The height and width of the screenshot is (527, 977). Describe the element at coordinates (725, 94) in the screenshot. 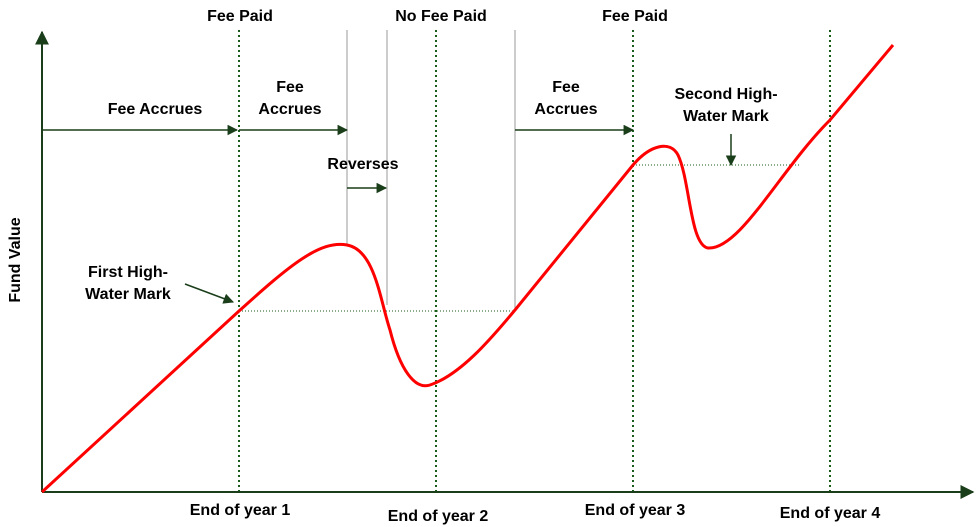

I see `annotation: Second High-` at that location.